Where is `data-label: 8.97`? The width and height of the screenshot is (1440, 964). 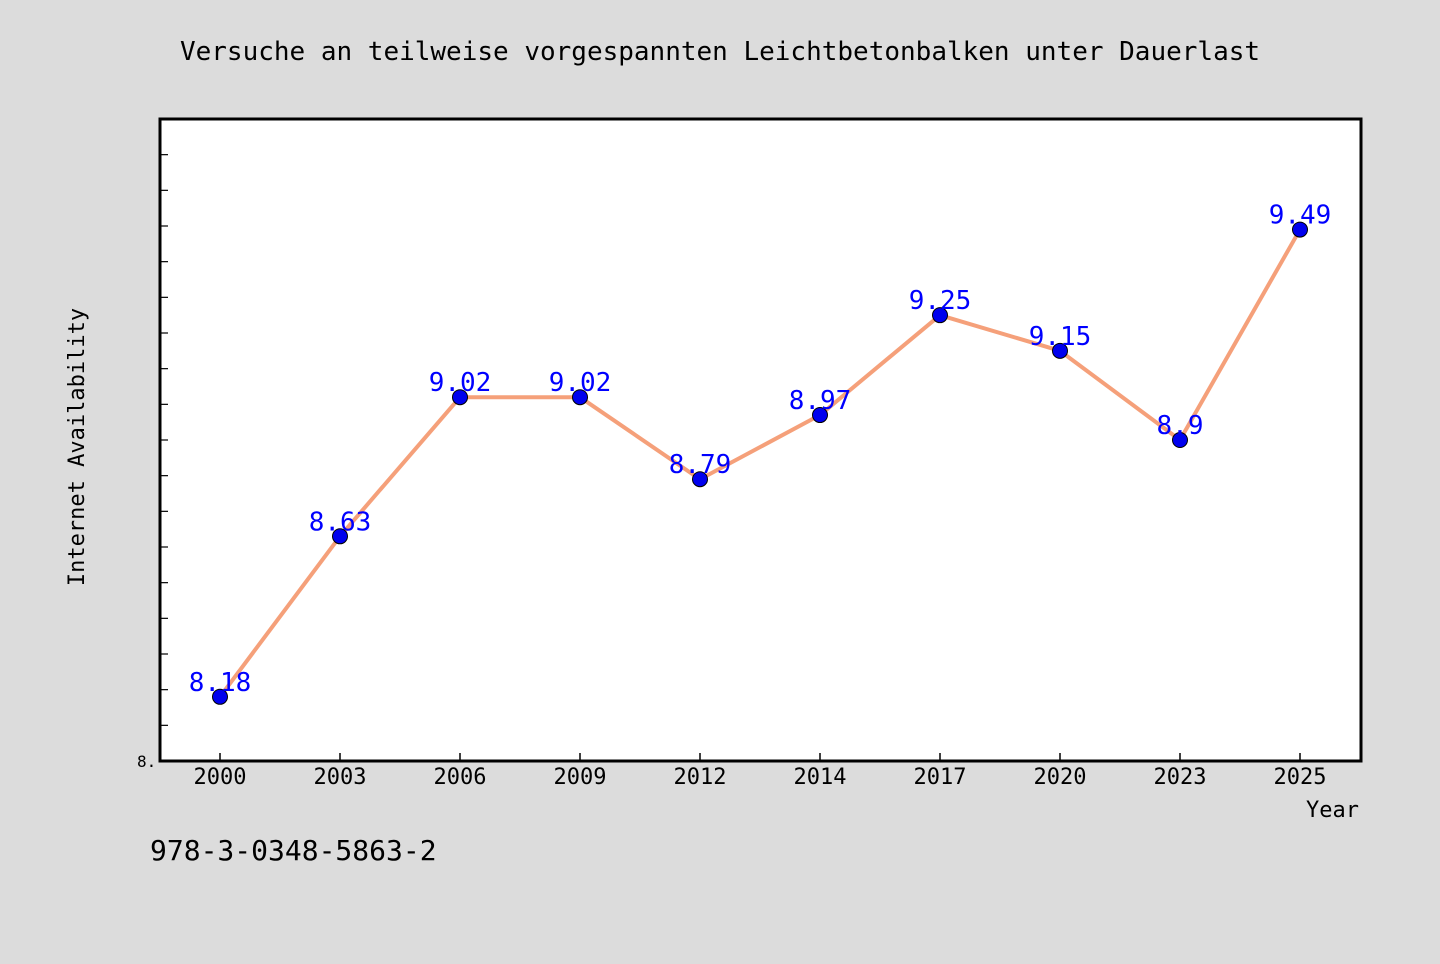
data-label: 8.97 is located at coordinates (820, 401).